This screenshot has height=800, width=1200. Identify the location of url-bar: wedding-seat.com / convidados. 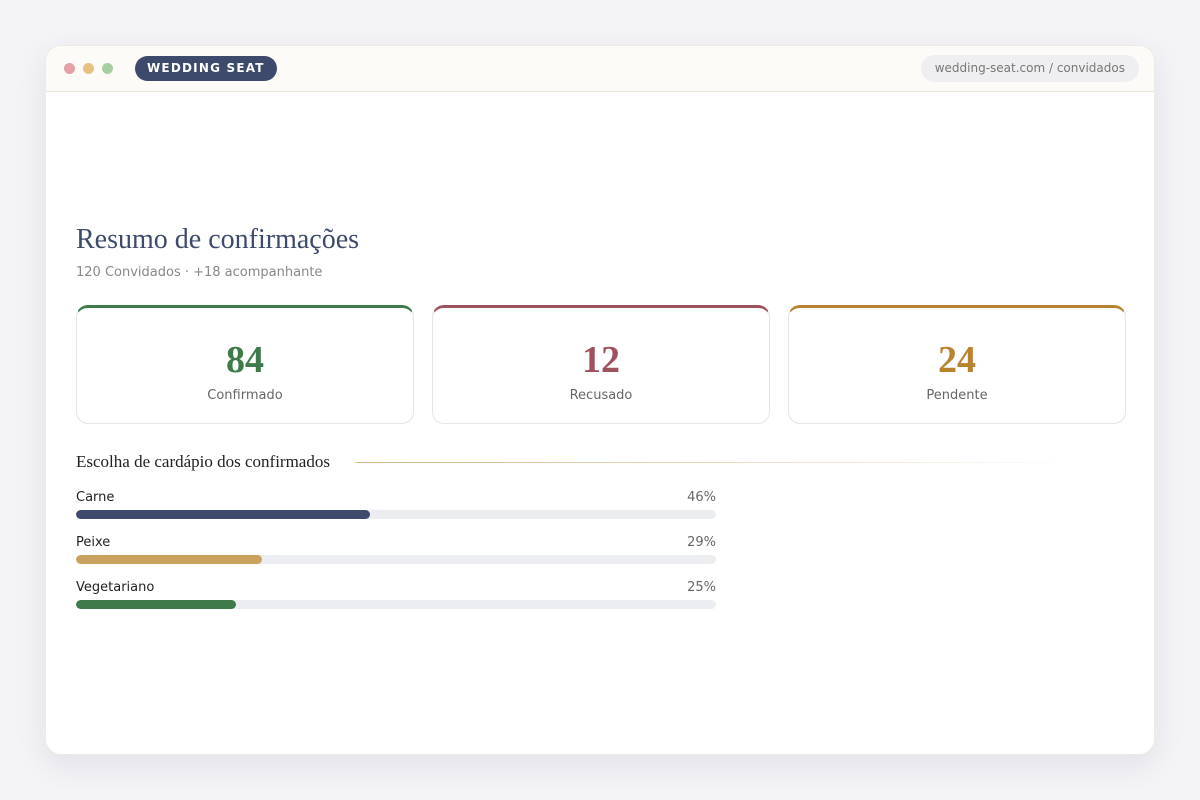
(1029, 68).